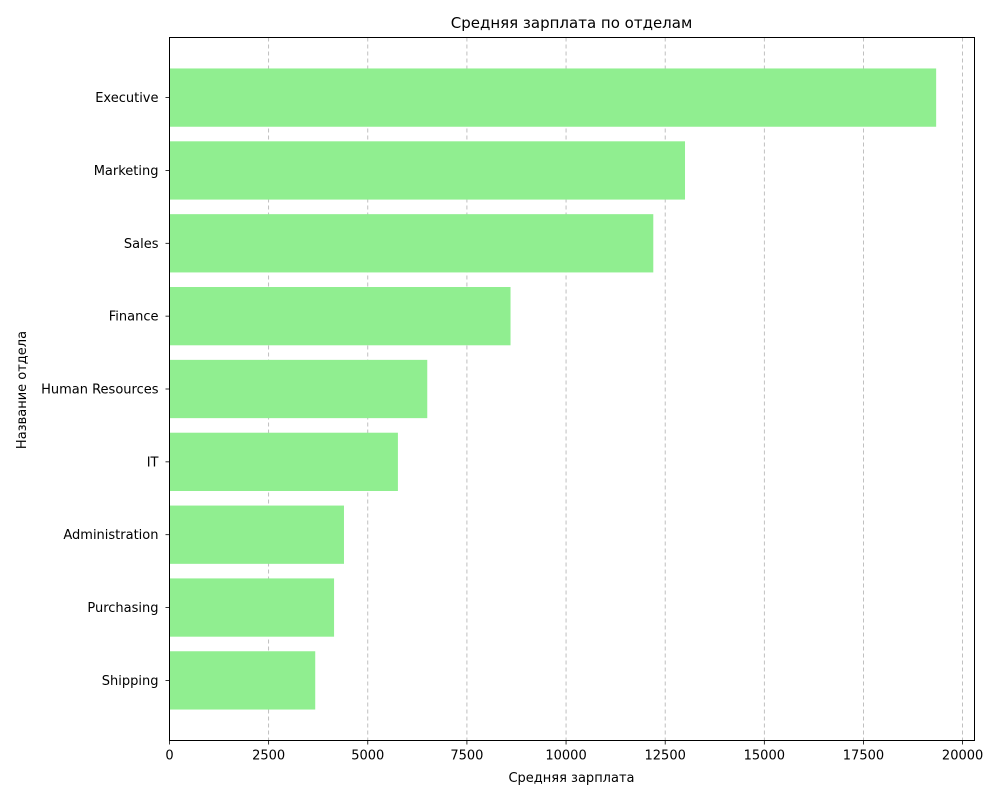  I want to click on x-axis-ticks: 0 2500 5000 7500 10000 12500 15000 17500 20000, so click(574, 752).